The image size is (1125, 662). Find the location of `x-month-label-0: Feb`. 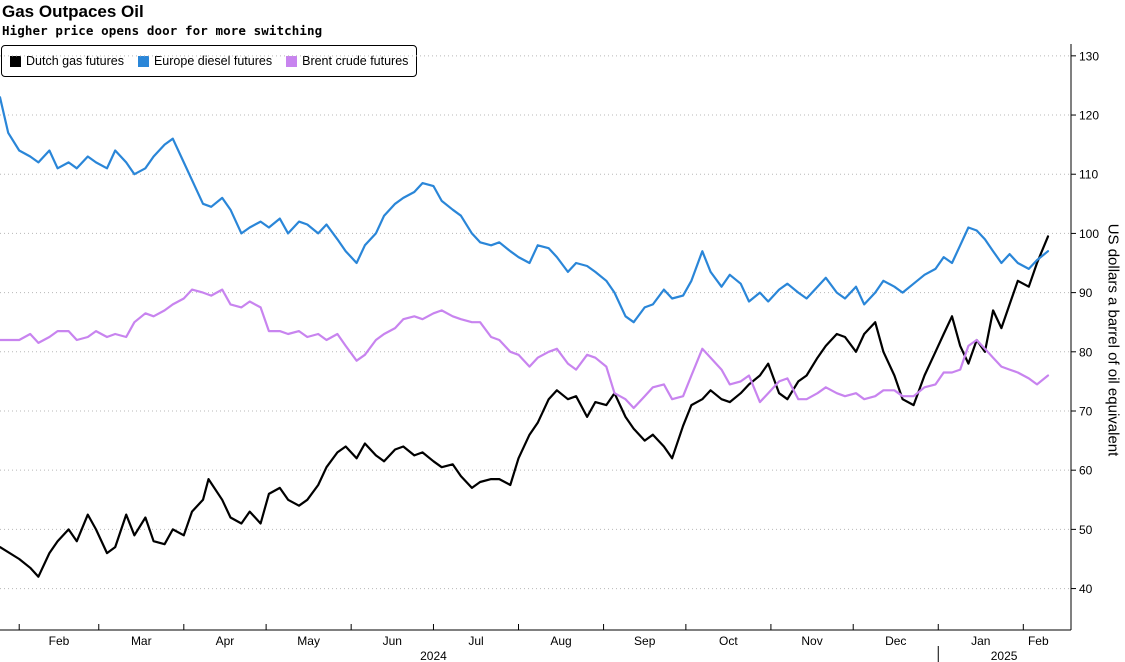

x-month-label-0: Feb is located at coordinates (59, 641).